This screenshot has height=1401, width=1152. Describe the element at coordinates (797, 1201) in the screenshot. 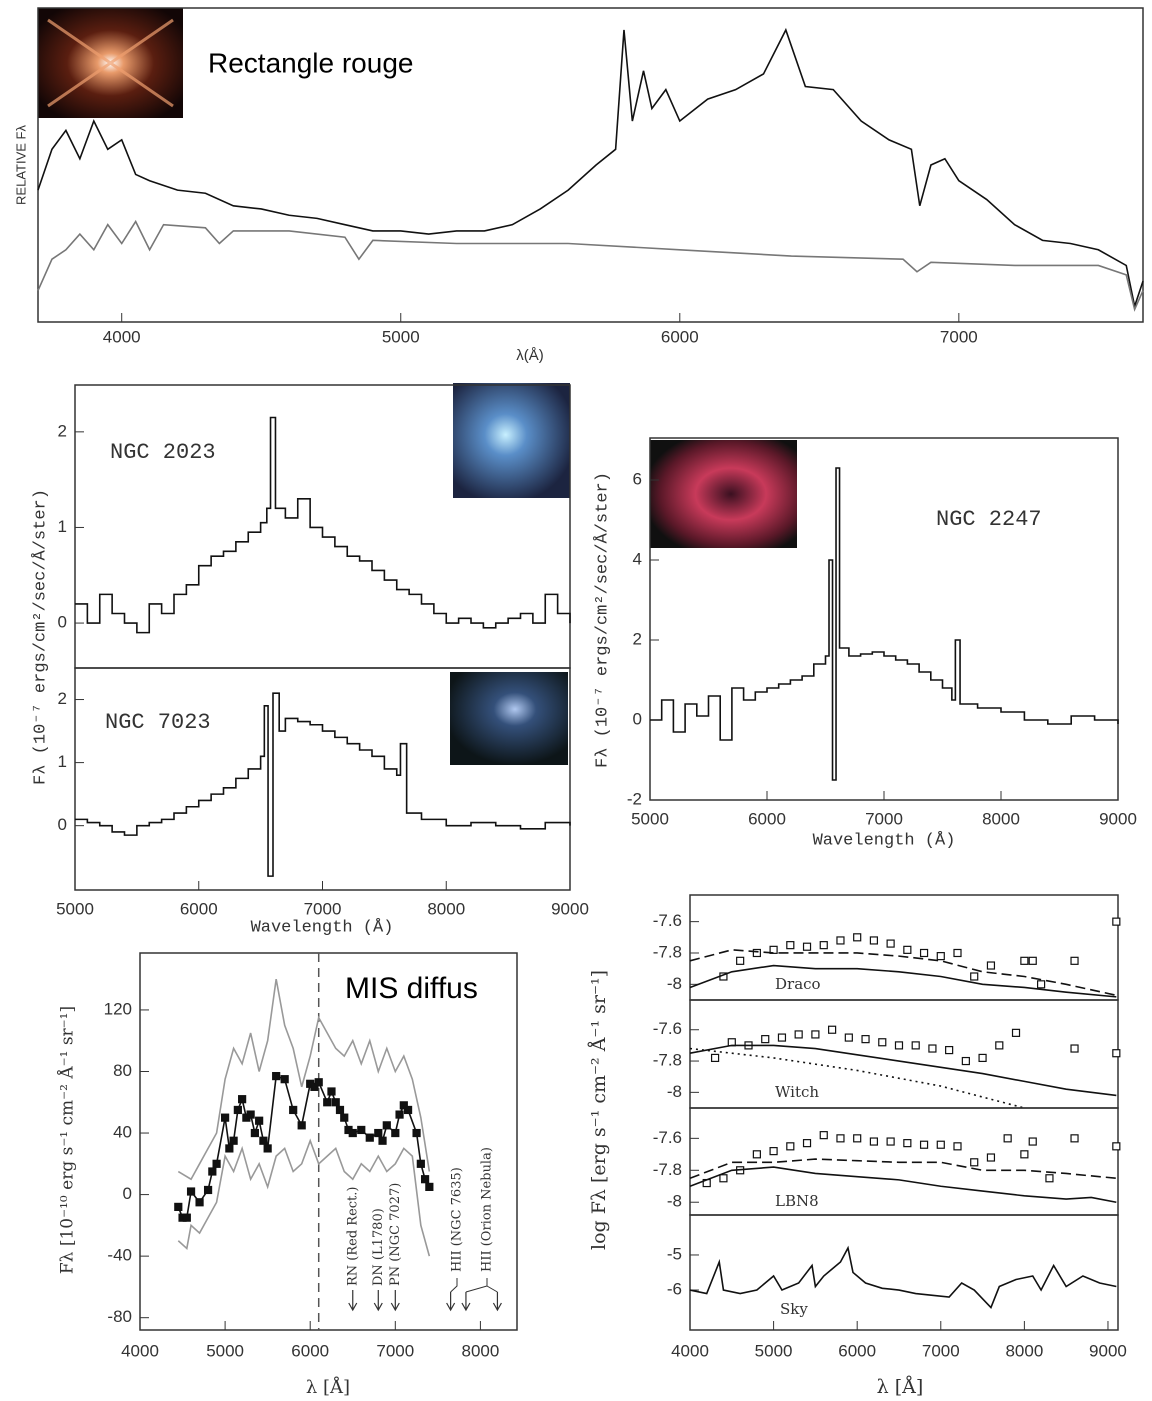

I see `panel-label: LBN8` at that location.